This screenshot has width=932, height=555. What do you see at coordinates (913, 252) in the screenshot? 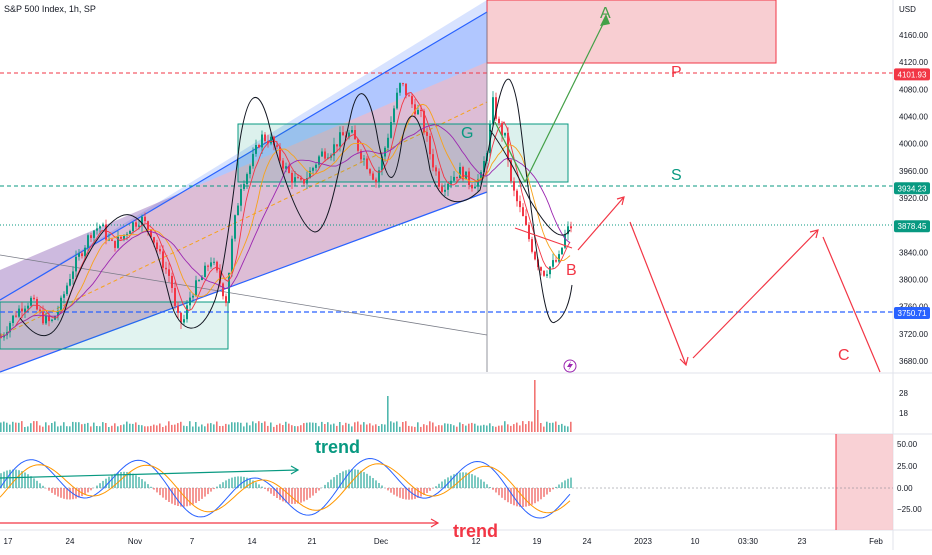
I see `price-tick: 3840.00` at bounding box center [913, 252].